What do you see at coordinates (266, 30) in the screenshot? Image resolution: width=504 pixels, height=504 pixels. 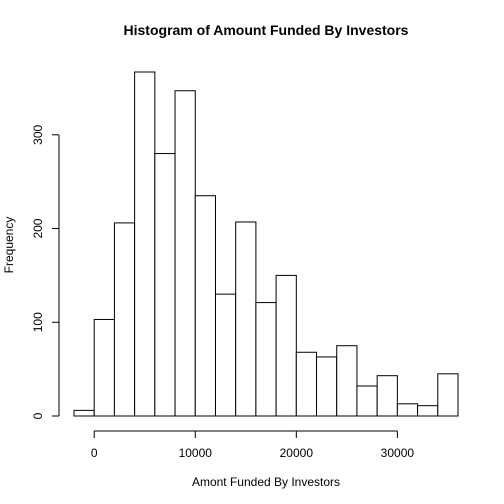 I see `chart-title: Histogram of Amount Funded By Investors` at bounding box center [266, 30].